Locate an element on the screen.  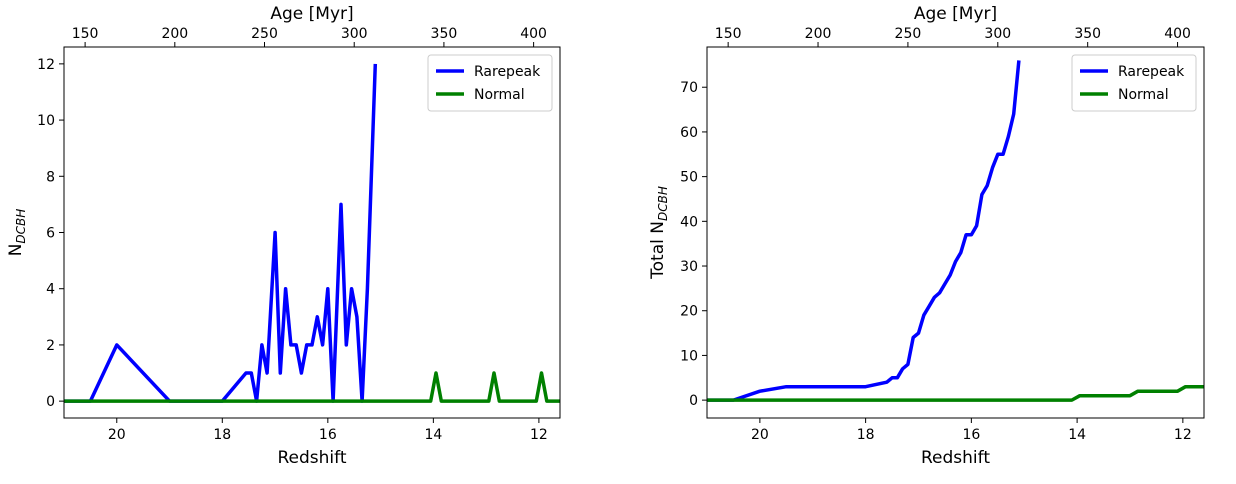
y-tick-label: 70 is located at coordinates (689, 88).